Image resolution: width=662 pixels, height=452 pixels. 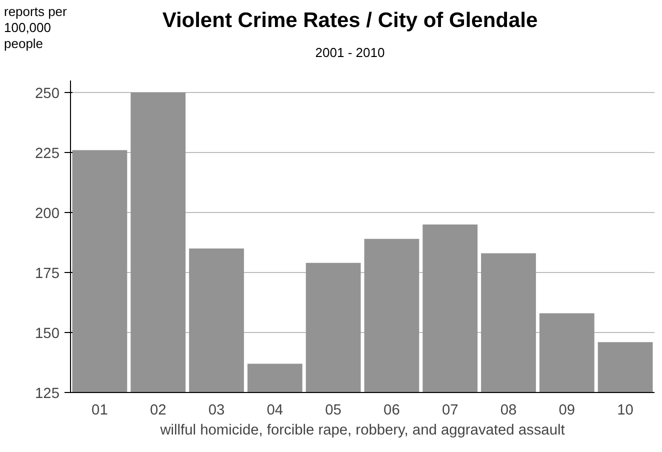 I want to click on x-tick-label: 07, so click(x=450, y=410).